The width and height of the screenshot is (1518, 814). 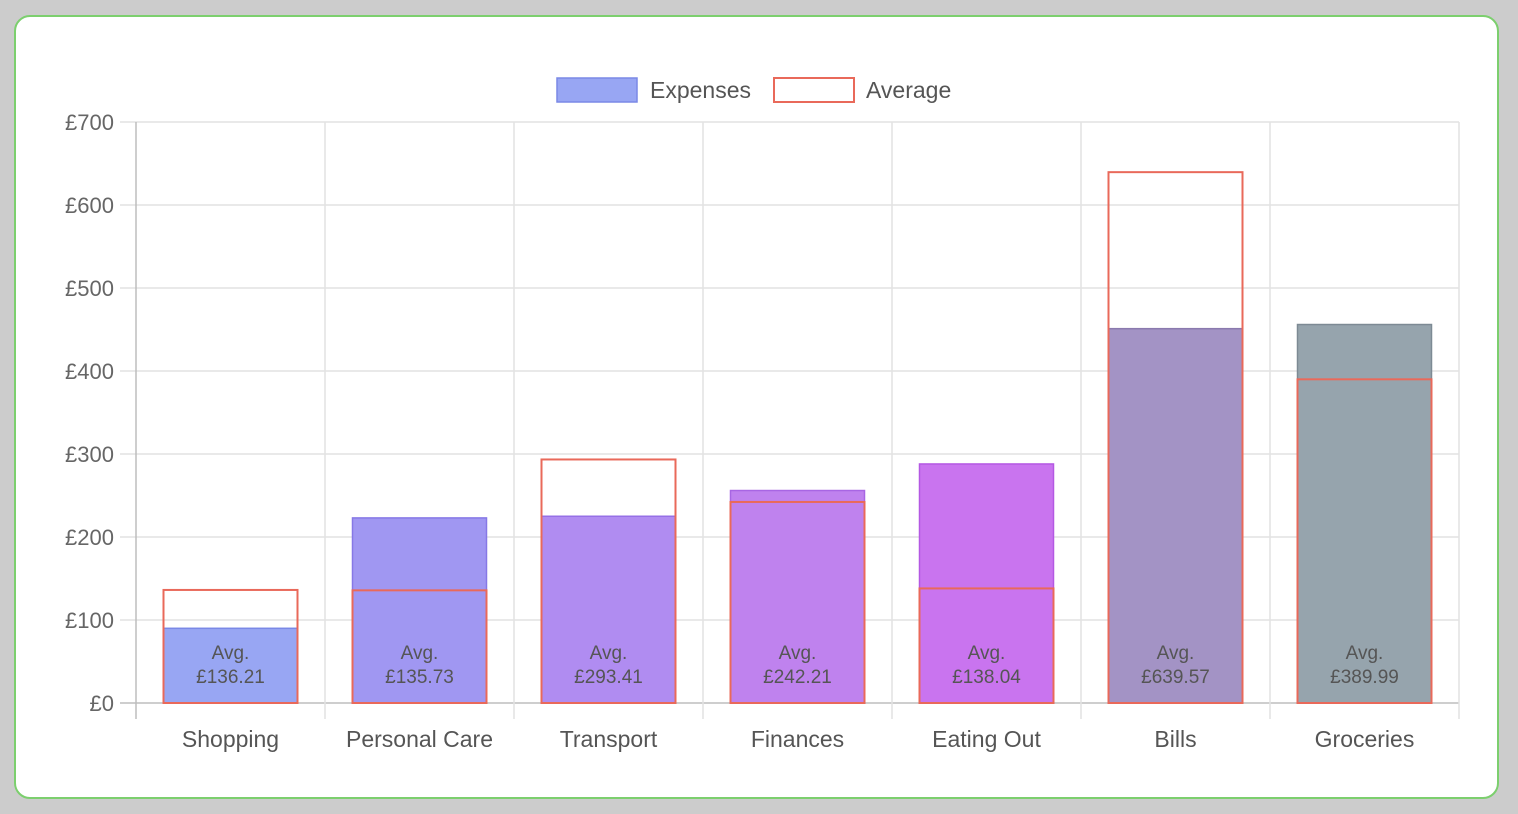 I want to click on avg-value-label: £135.73, so click(x=419, y=677).